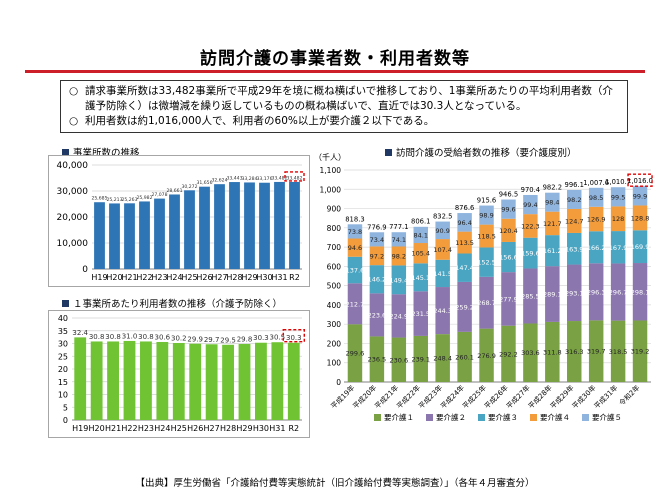 Image resolution: width=670 pixels, height=502 pixels. What do you see at coordinates (264, 179) in the screenshot?
I see `data-label: 33,176` at bounding box center [264, 179].